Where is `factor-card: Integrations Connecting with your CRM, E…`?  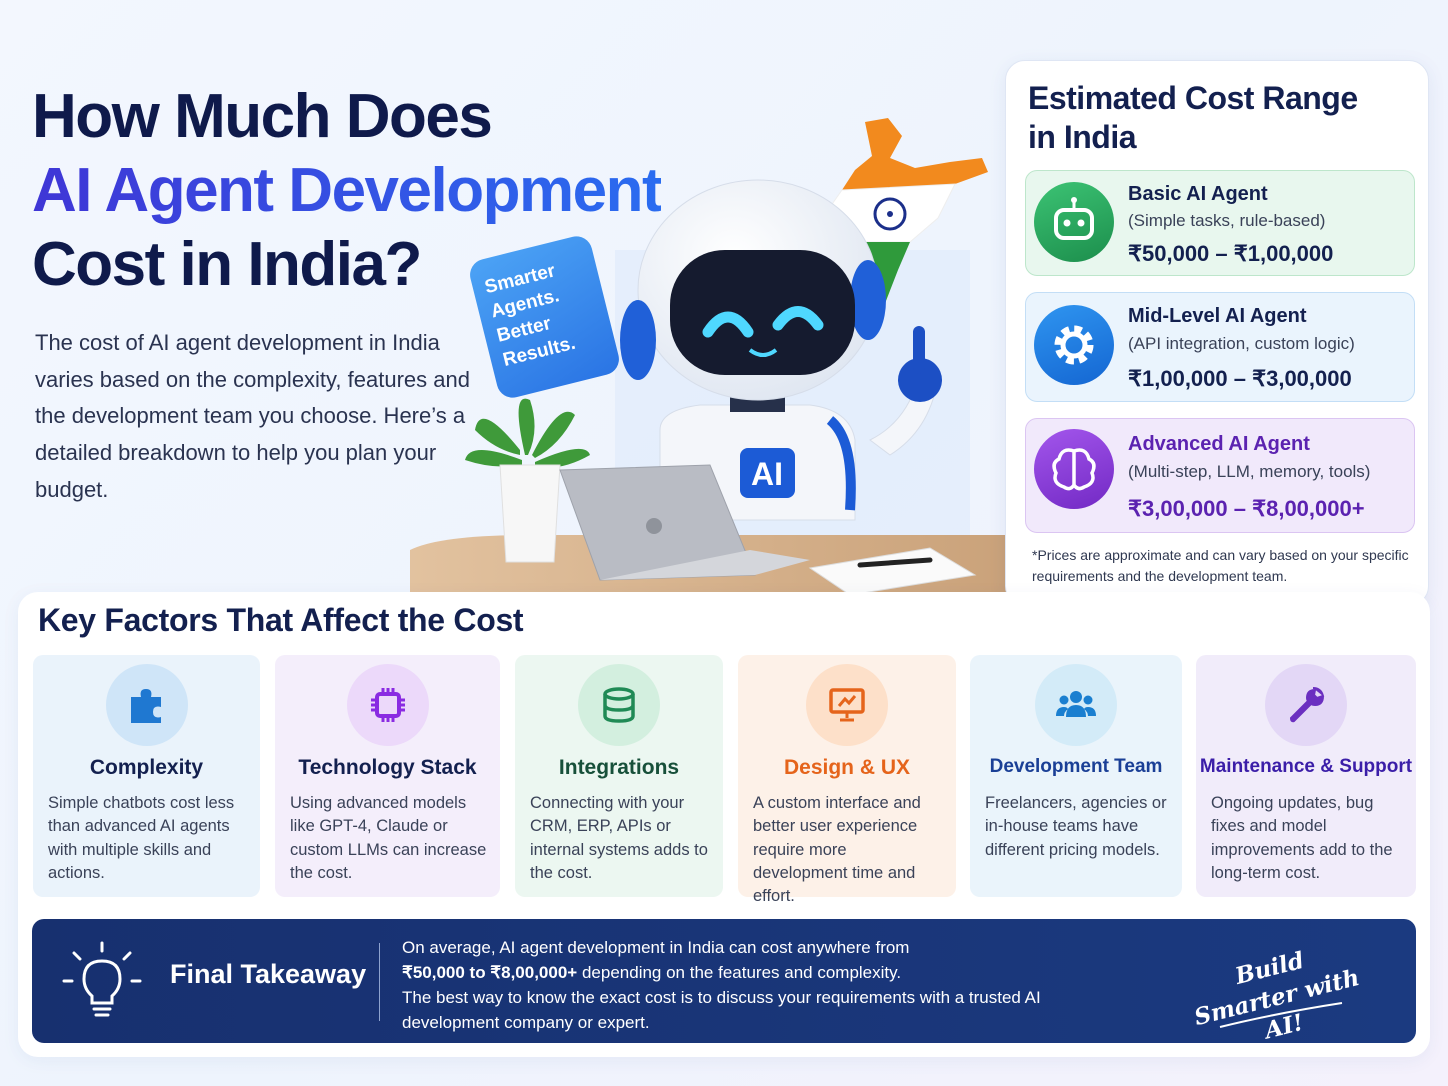 factor-card: Integrations Connecting with your CRM, E… is located at coordinates (619, 776).